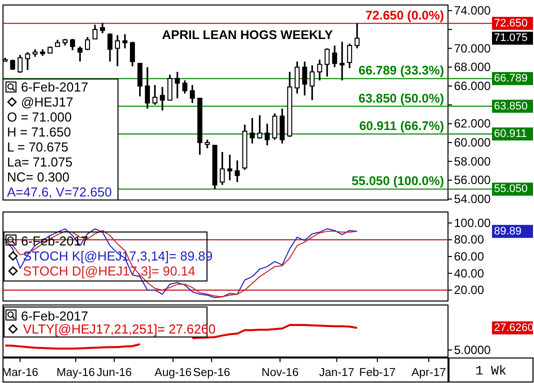 The image size is (534, 383). What do you see at coordinates (39, 132) in the screenshot?
I see `annotation: H = 71.650` at bounding box center [39, 132].